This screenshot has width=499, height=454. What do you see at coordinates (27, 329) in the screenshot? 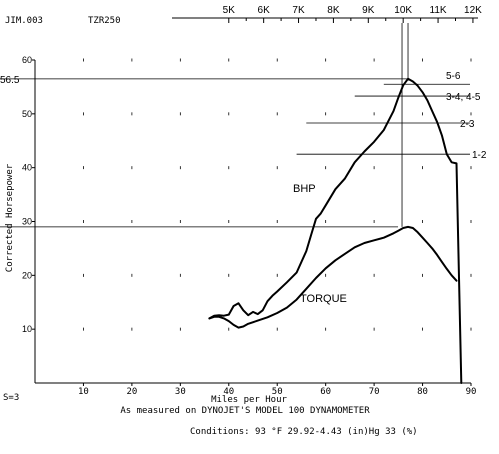
I see `y-tick-label: 10` at bounding box center [27, 329].